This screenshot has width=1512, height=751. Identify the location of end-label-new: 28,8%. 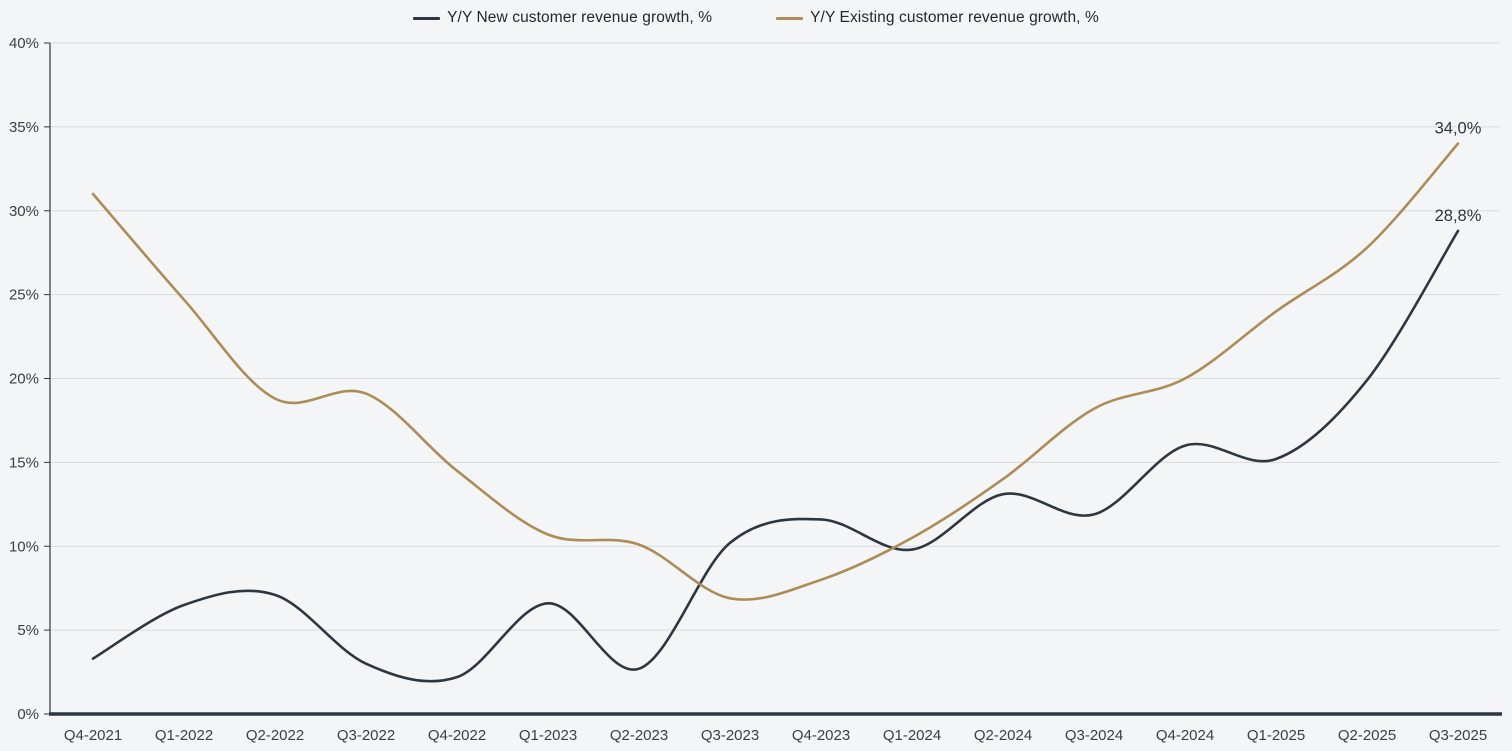
(1458, 216).